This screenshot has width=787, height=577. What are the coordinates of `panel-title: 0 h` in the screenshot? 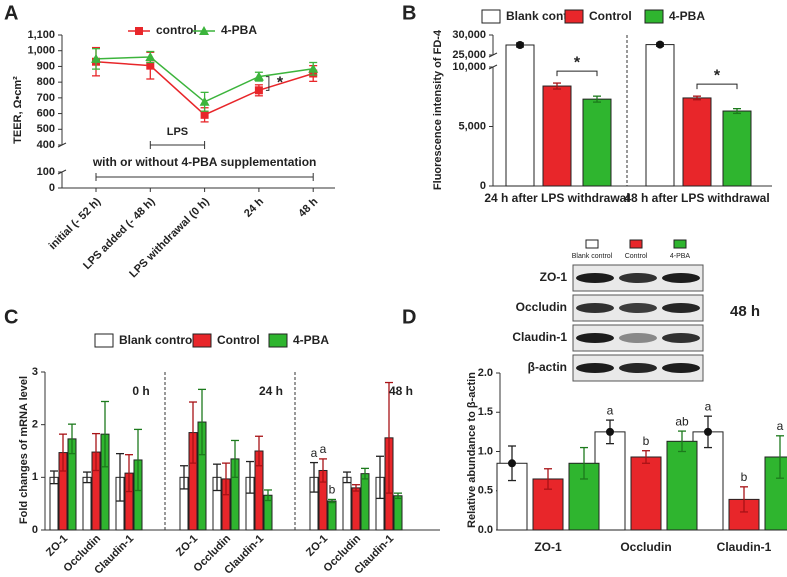 It's located at (140, 391).